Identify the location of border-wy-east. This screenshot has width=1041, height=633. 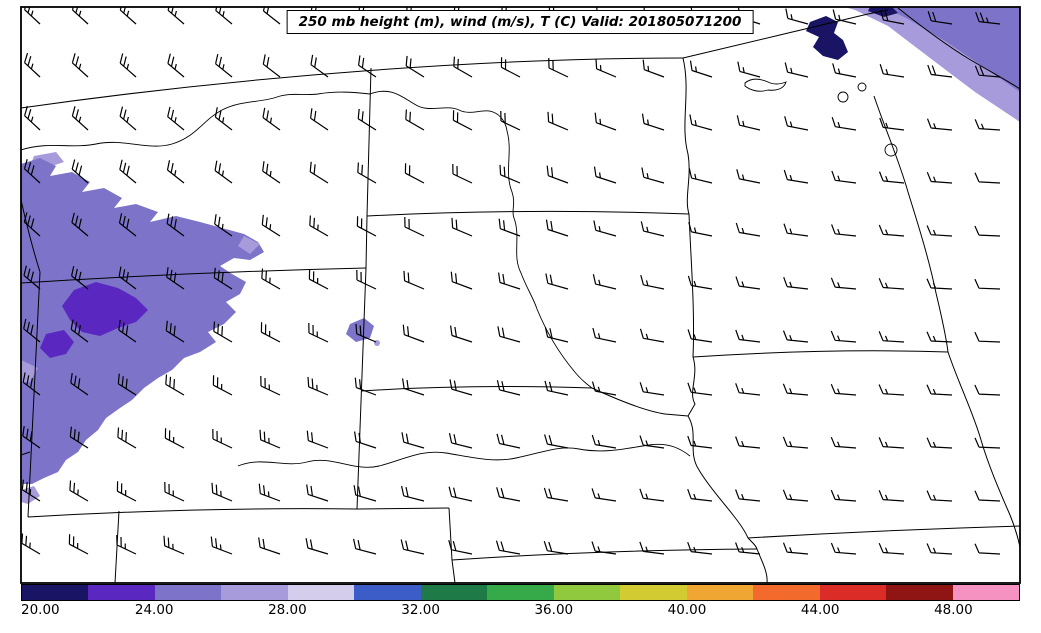
(361, 388).